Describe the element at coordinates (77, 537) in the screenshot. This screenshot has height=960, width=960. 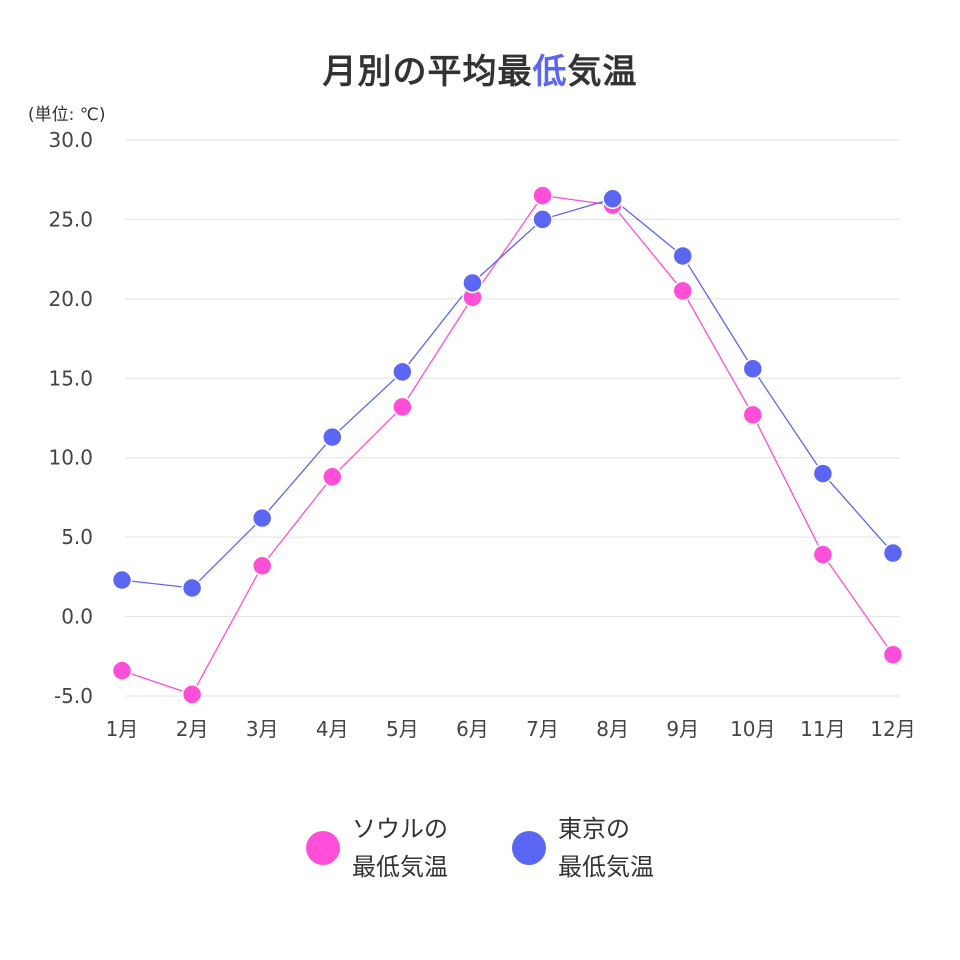
I see `y-tick-label: 5.0` at that location.